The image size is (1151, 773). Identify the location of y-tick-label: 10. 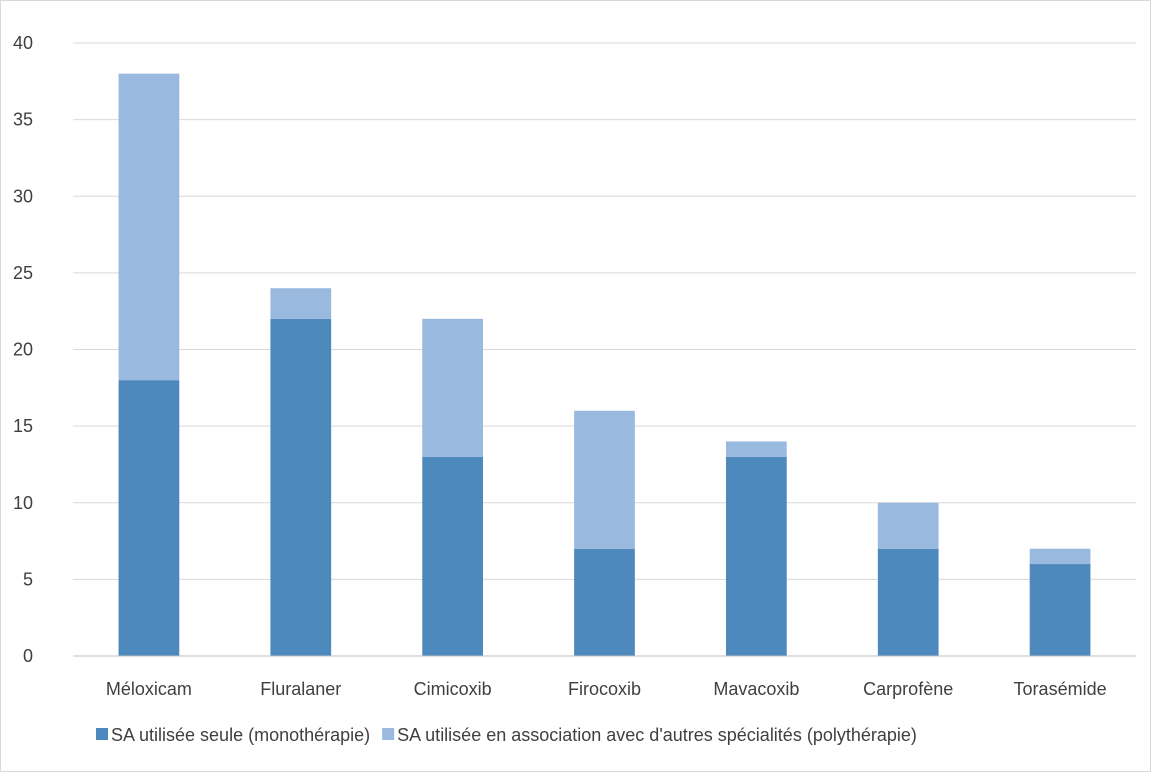
(23, 503).